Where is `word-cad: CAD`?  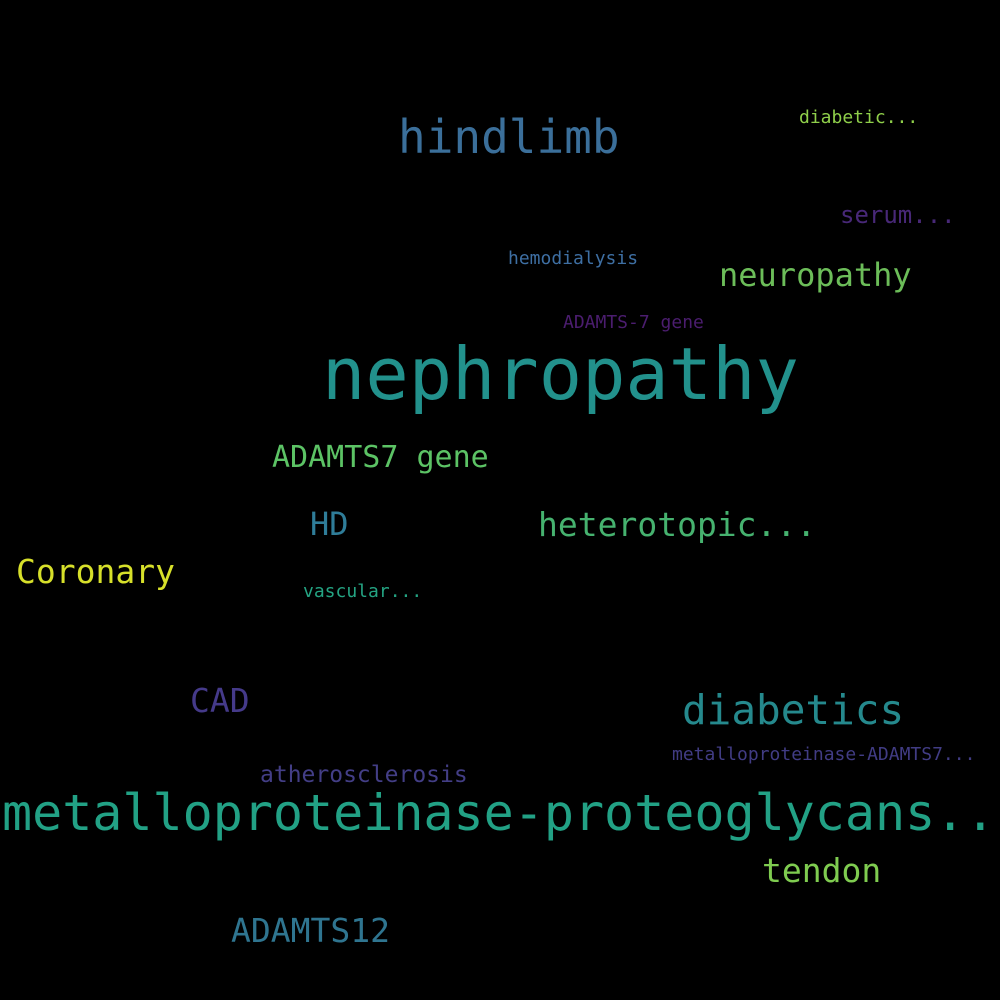 word-cad: CAD is located at coordinates (220, 700).